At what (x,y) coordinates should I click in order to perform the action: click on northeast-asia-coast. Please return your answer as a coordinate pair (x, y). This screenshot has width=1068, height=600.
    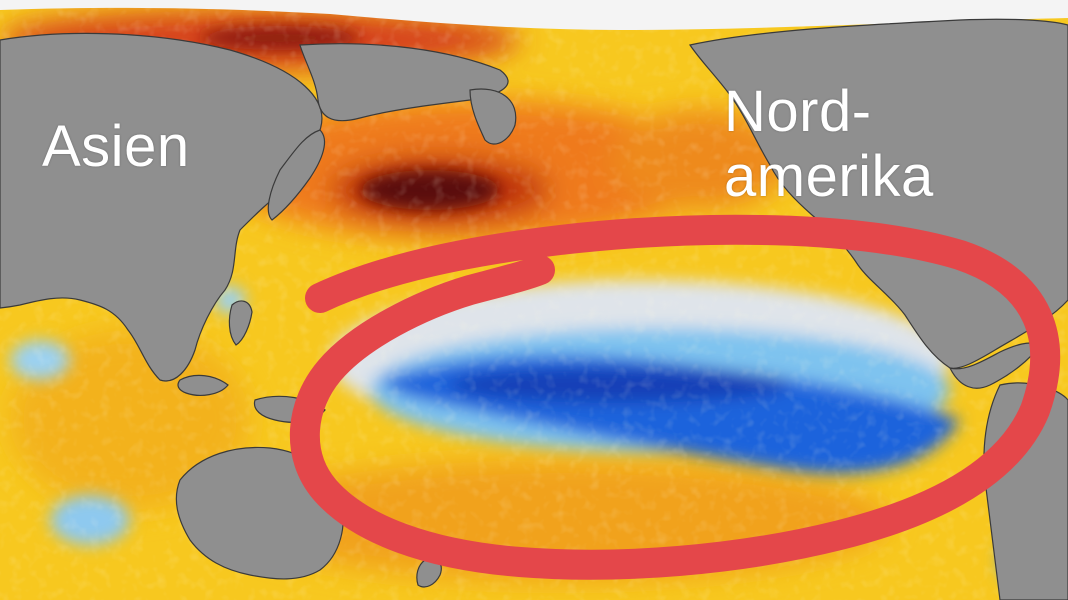
    Looking at the image, I should click on (404, 82).